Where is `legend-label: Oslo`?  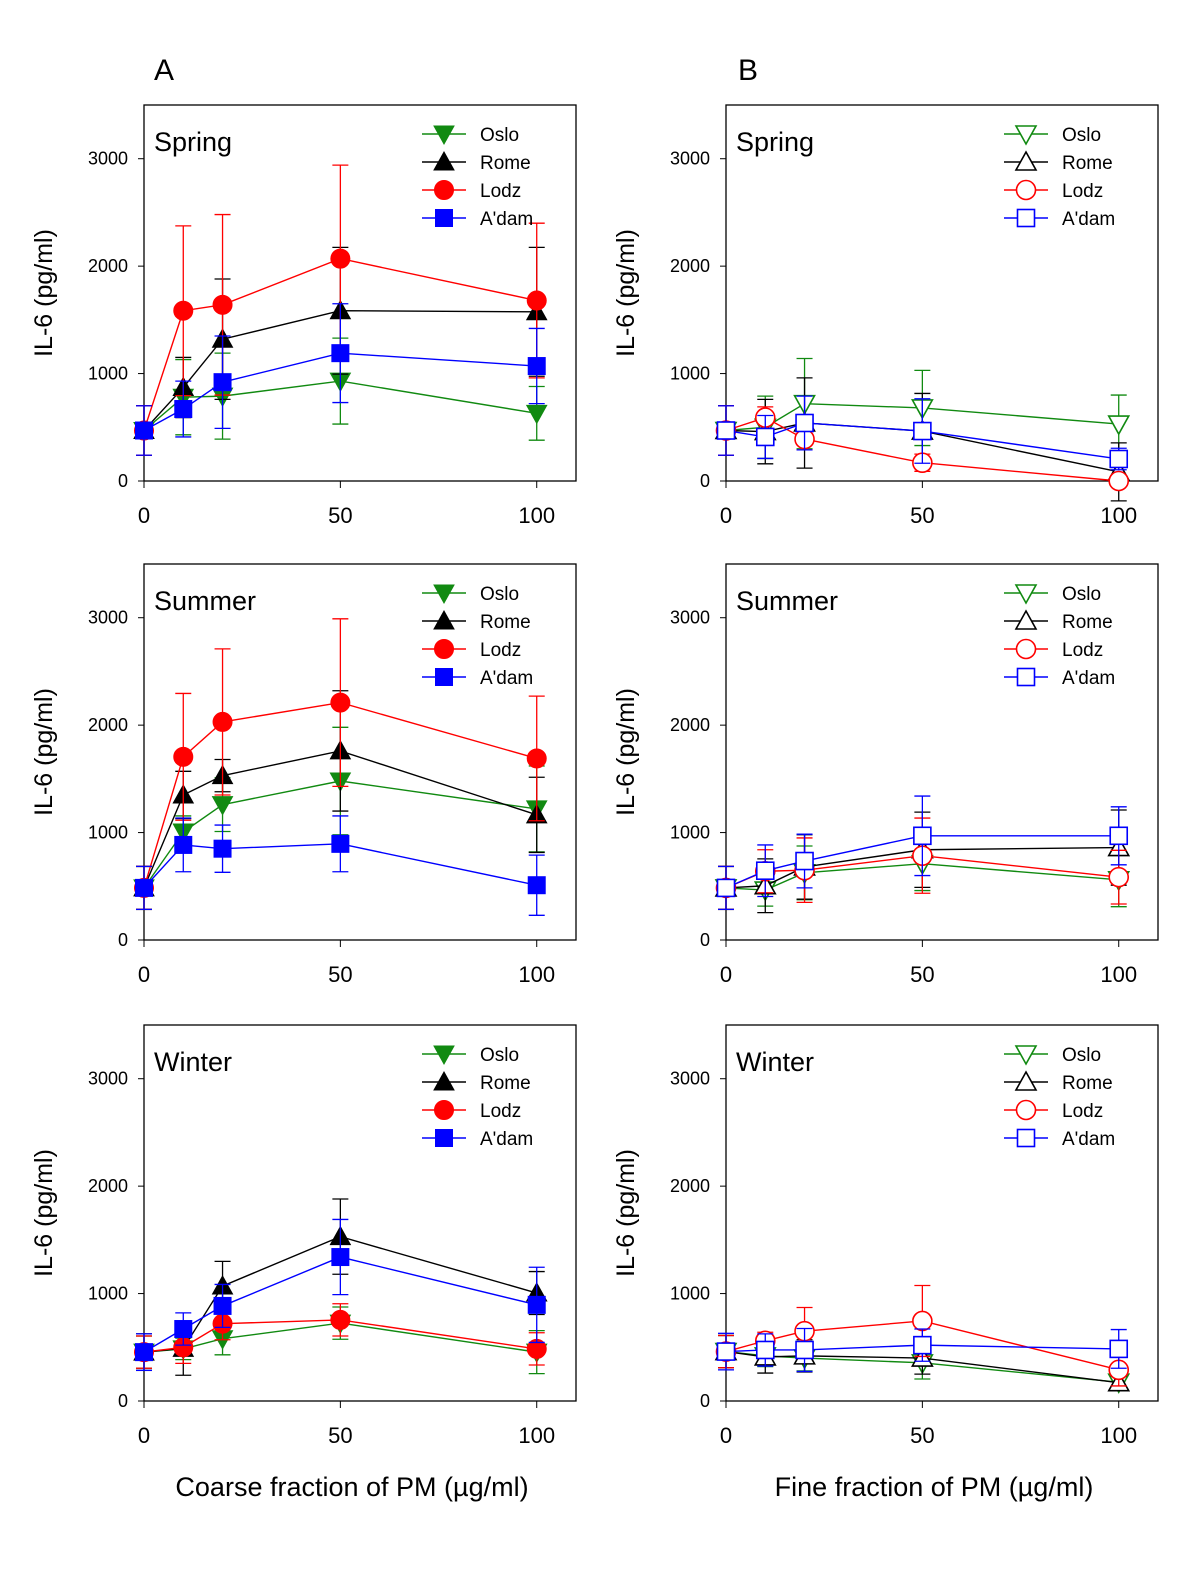 legend-label: Oslo is located at coordinates (499, 135).